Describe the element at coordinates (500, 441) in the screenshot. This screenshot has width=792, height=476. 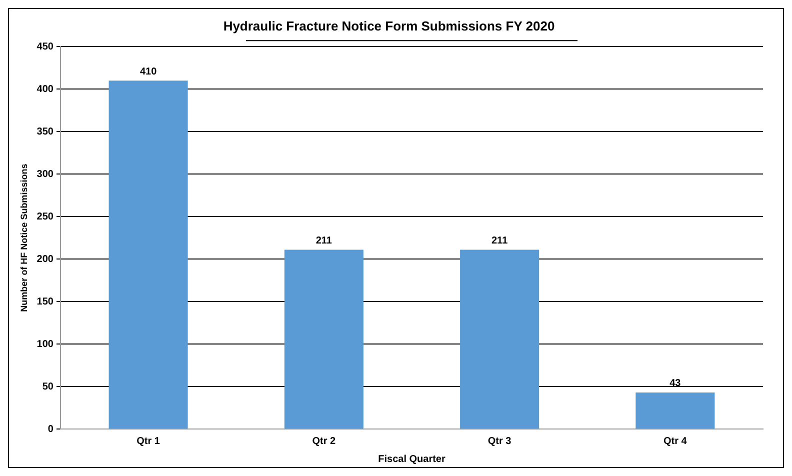
I see `x-tick-label: Qtr 3` at that location.